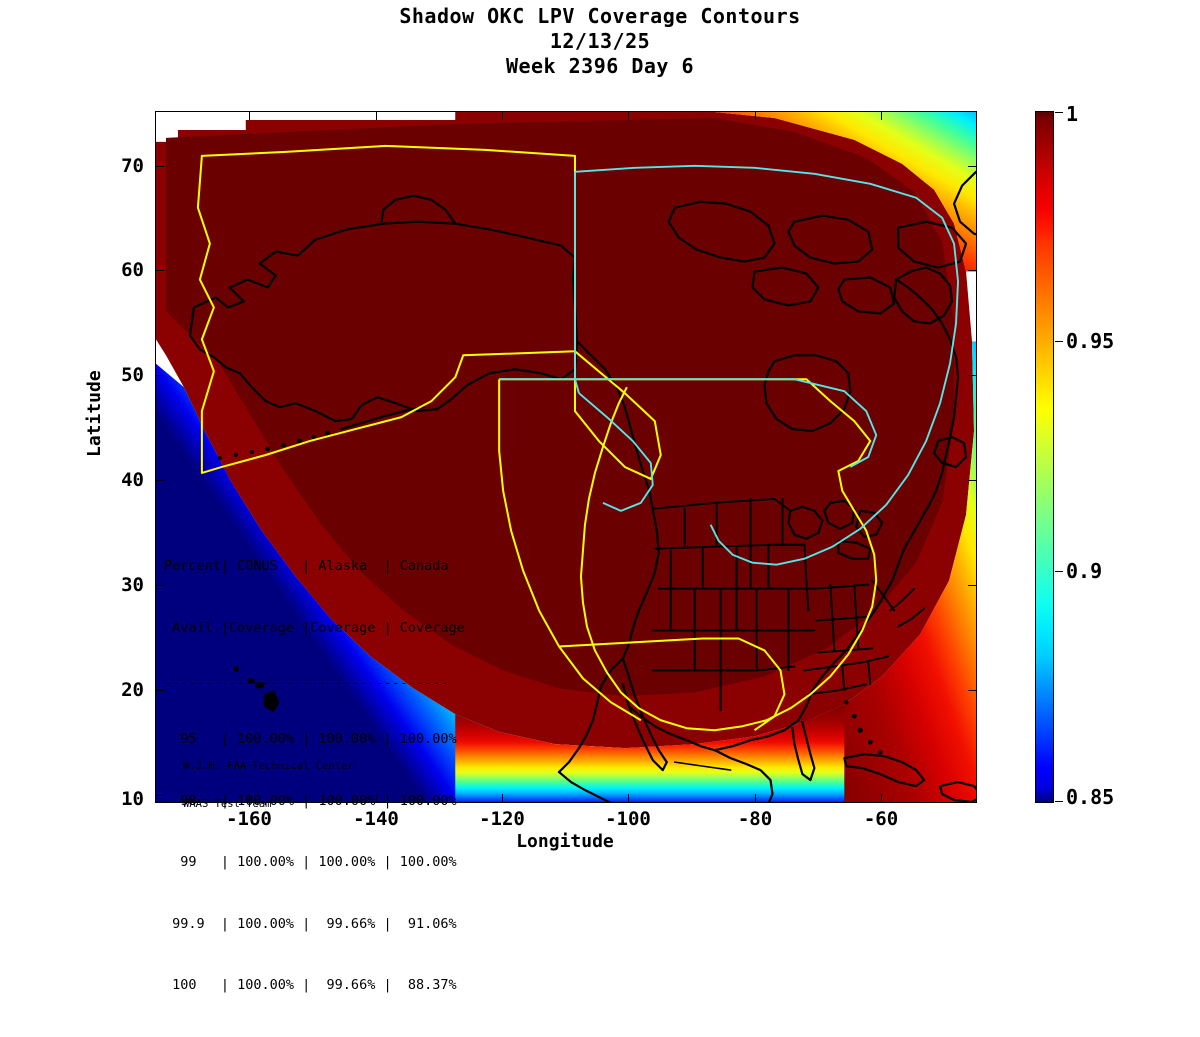  What do you see at coordinates (310, 923) in the screenshot?
I see `stats-row-999: 99.9 | 100.00% | 99.66% | 91.06%` at bounding box center [310, 923].